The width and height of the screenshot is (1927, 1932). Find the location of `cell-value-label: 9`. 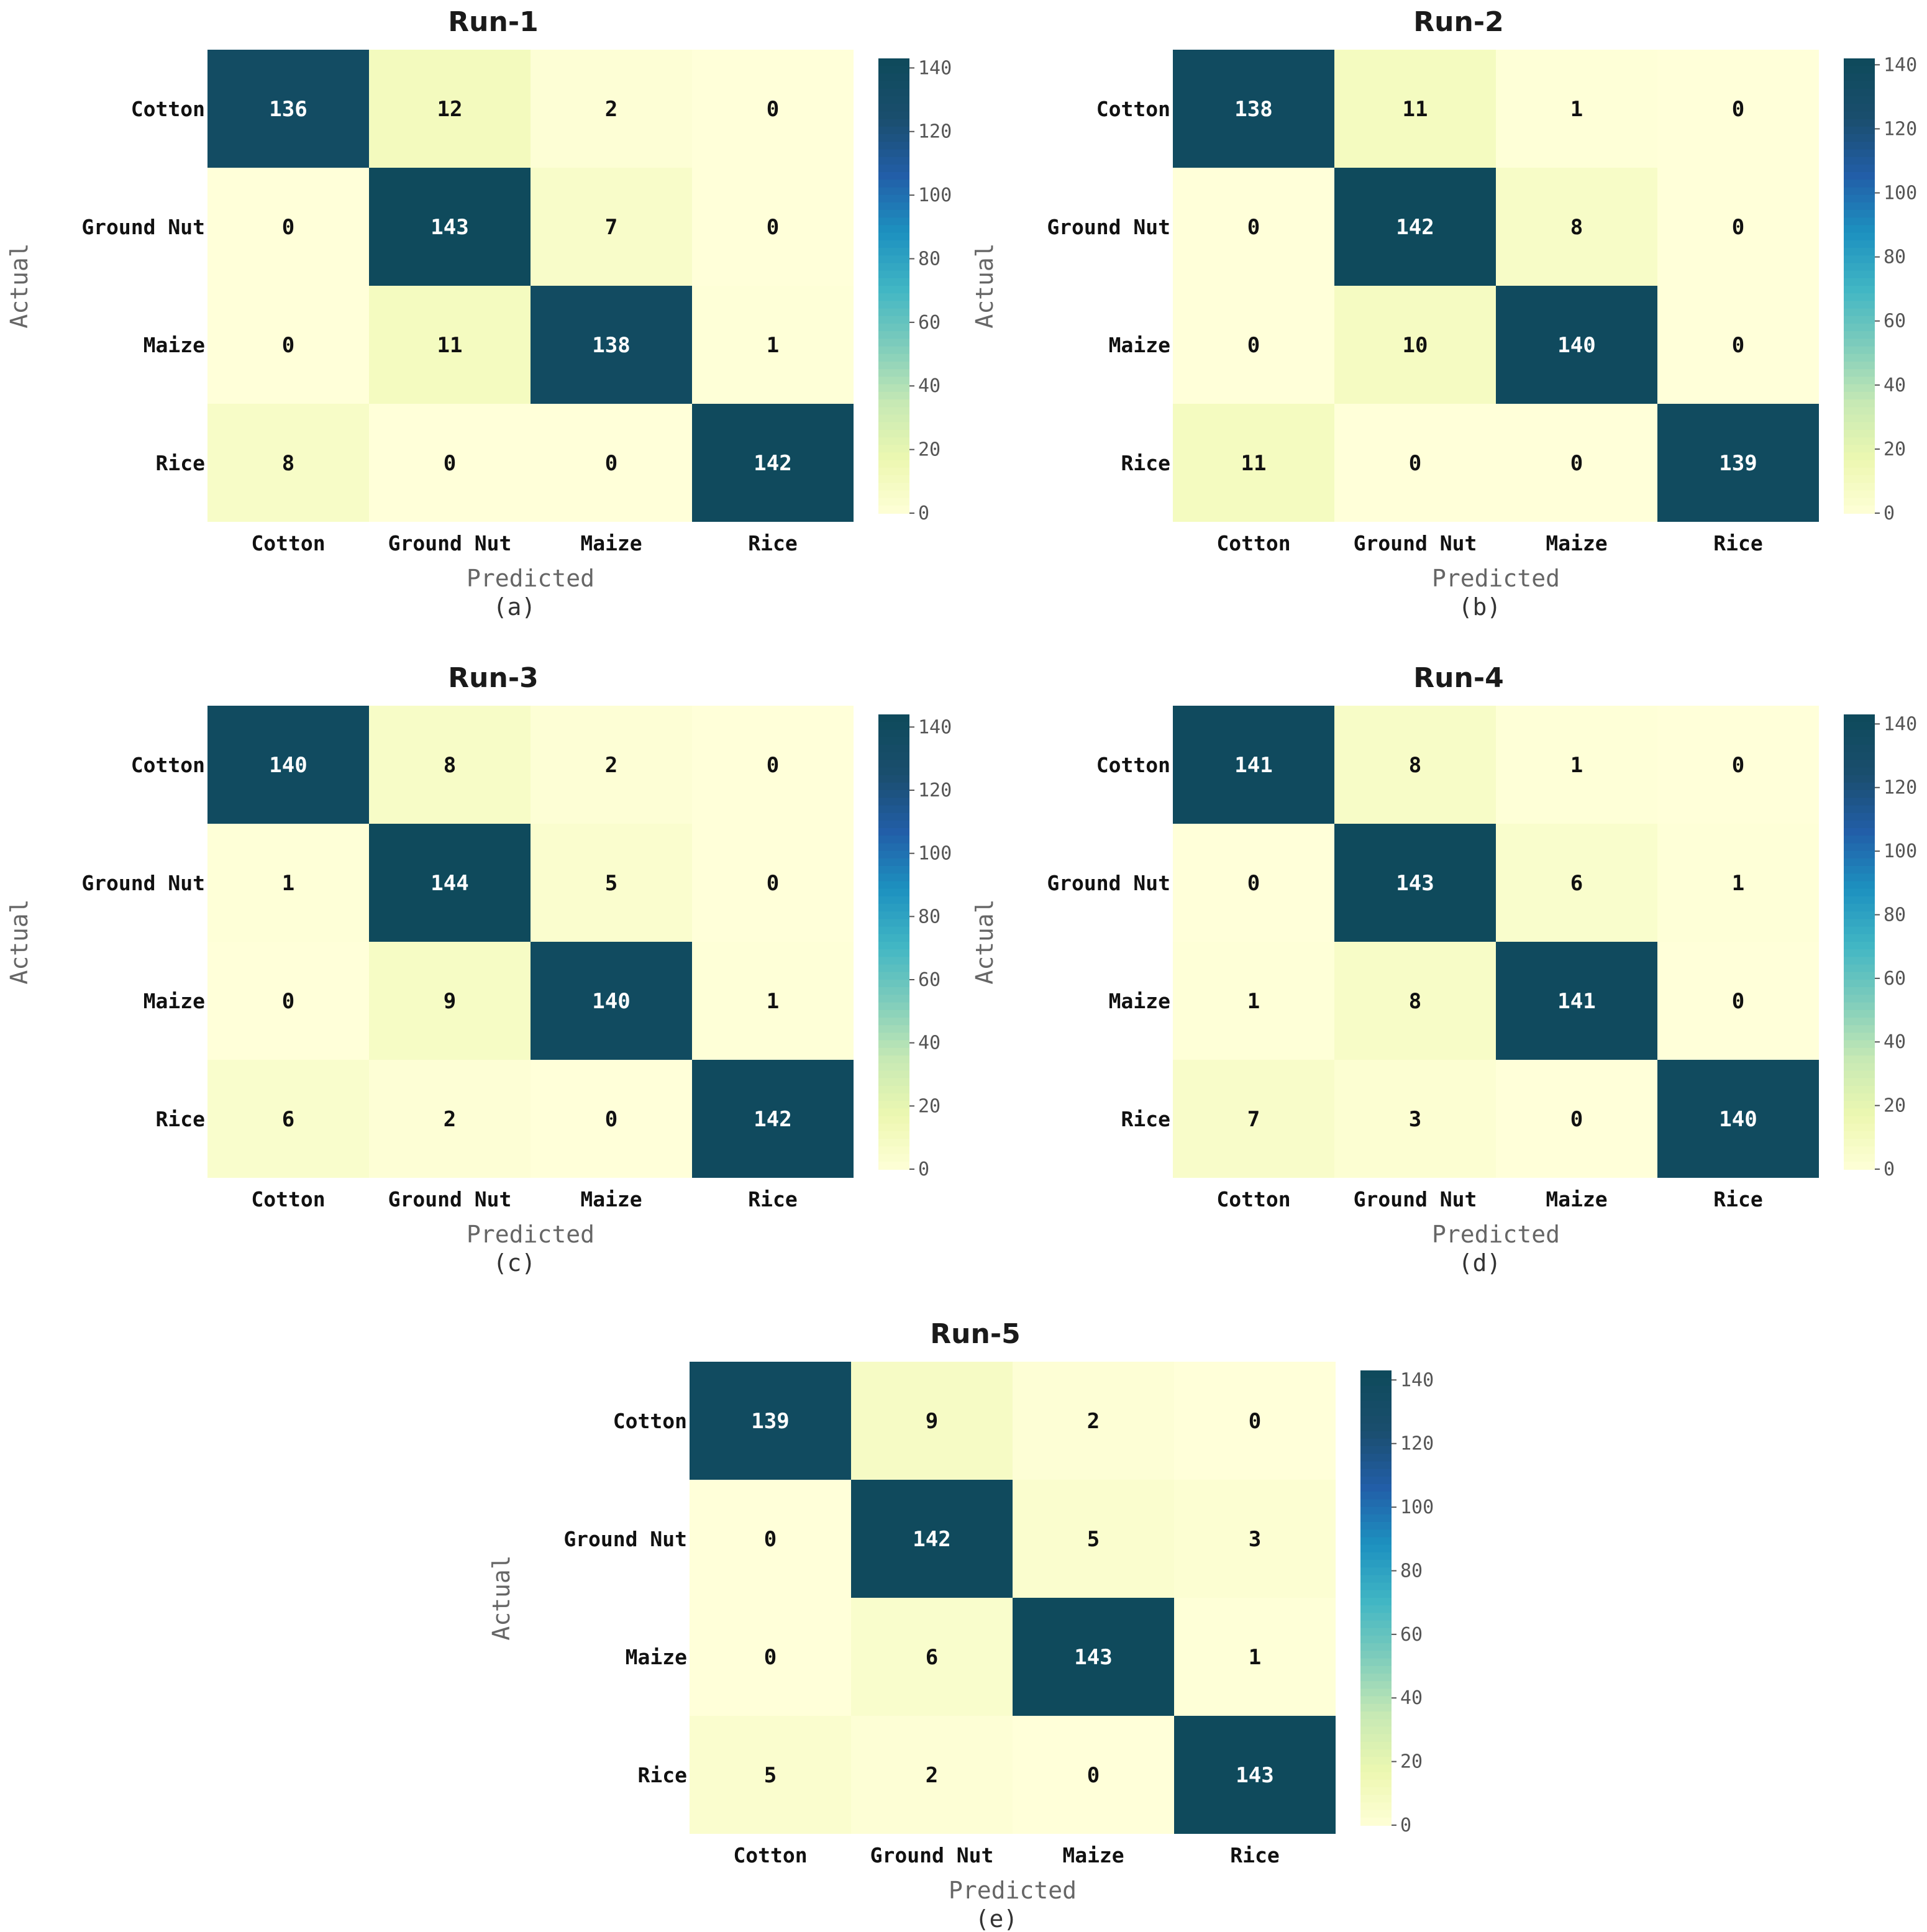

cell-value-label: 9 is located at coordinates (932, 1421).